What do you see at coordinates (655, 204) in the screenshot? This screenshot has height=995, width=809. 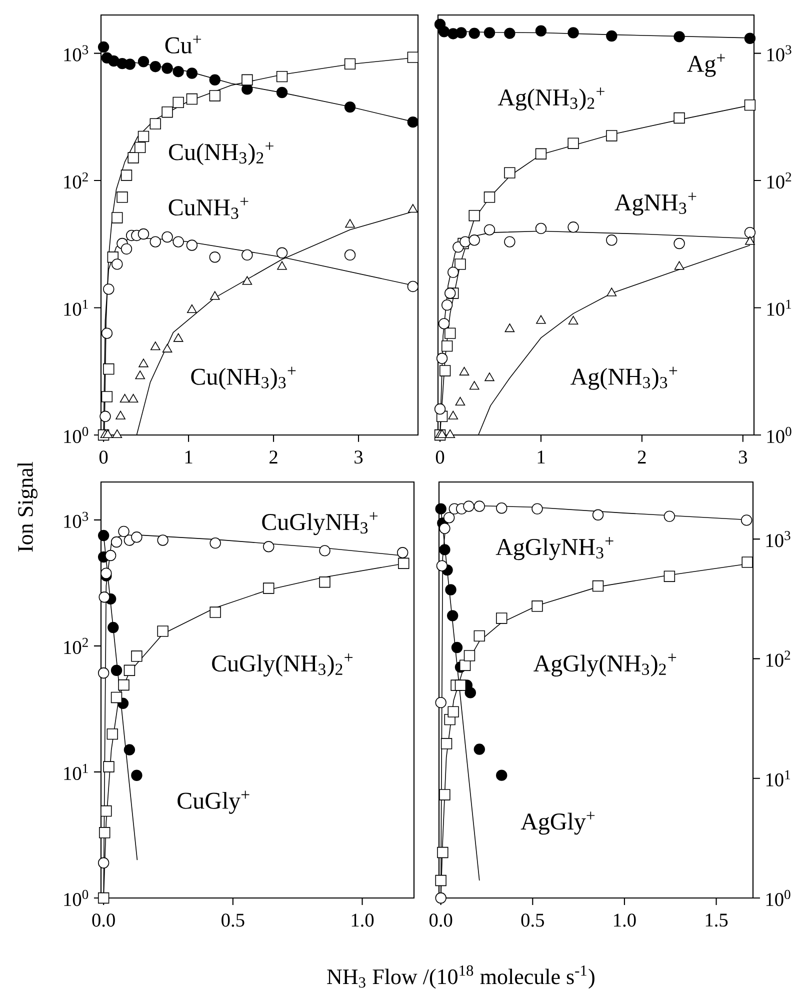 I see `series-label: AgNH$_{3}$+` at bounding box center [655, 204].